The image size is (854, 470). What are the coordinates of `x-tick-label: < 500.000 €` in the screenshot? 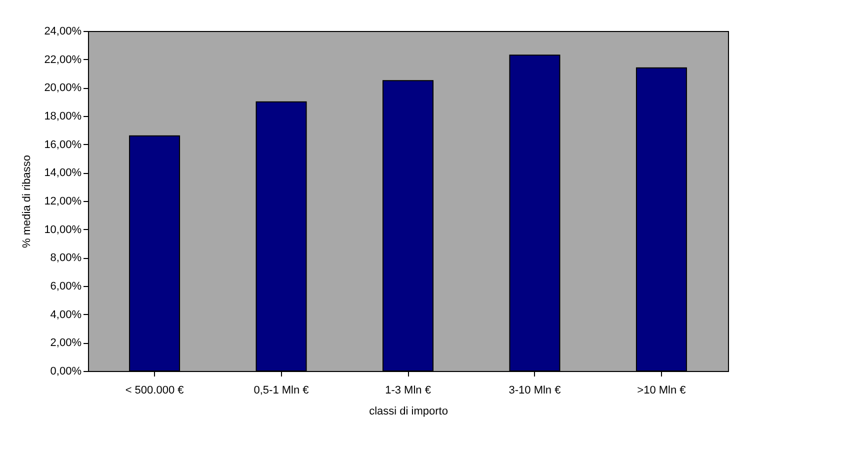 It's located at (154, 390).